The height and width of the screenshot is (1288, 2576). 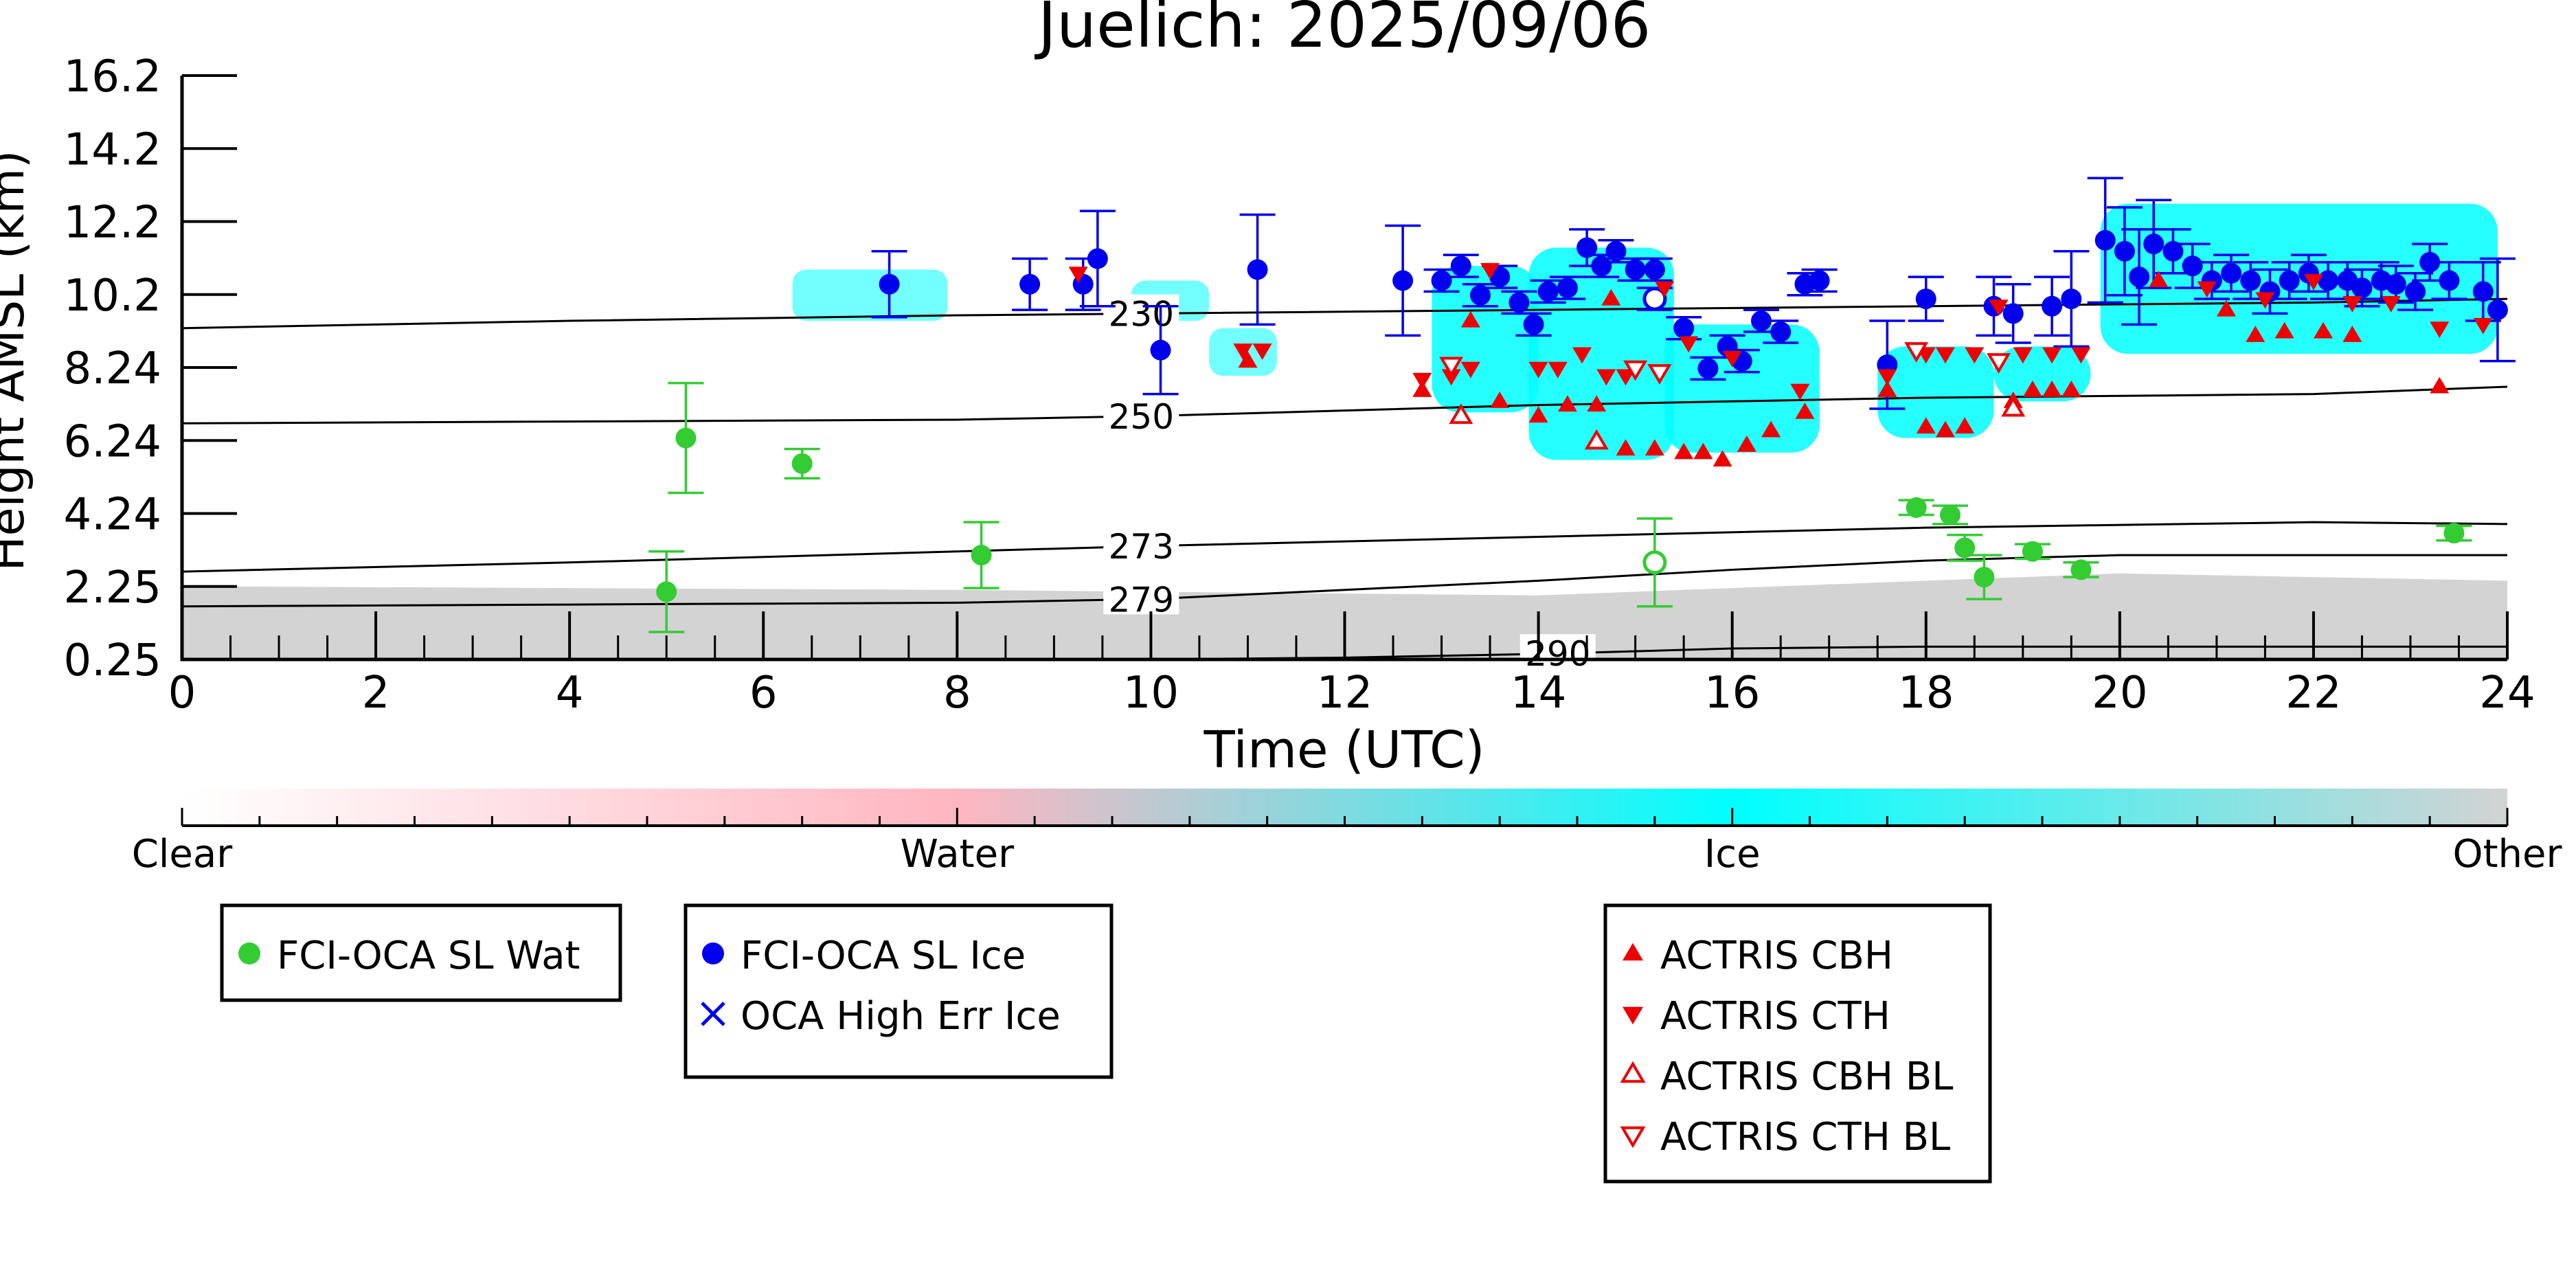 I want to click on y-tick-label: 14.2, so click(x=113, y=149).